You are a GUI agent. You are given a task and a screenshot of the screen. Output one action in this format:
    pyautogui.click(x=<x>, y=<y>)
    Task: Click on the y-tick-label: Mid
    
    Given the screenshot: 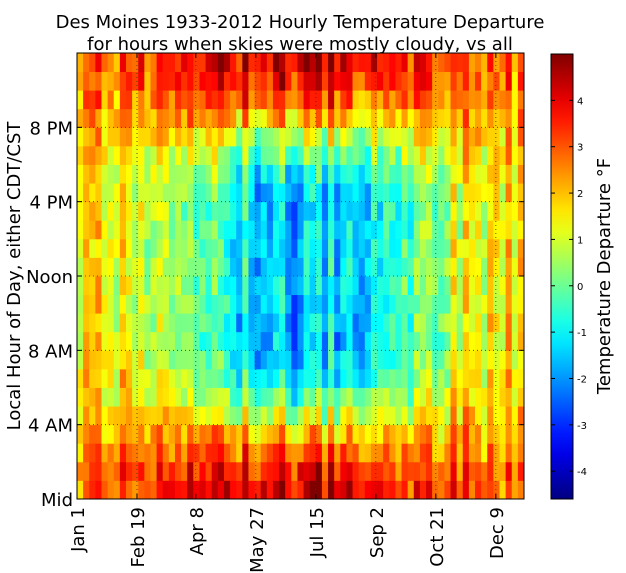 What is the action you would take?
    pyautogui.click(x=57, y=500)
    